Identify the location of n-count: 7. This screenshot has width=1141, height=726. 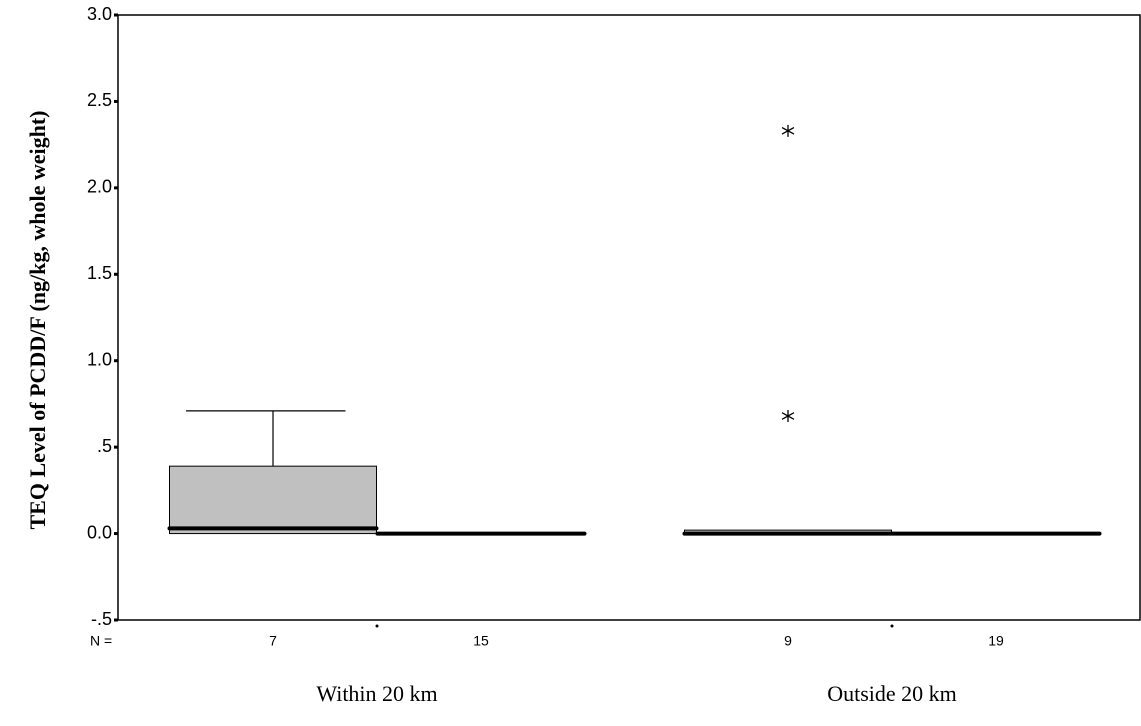
(273, 641).